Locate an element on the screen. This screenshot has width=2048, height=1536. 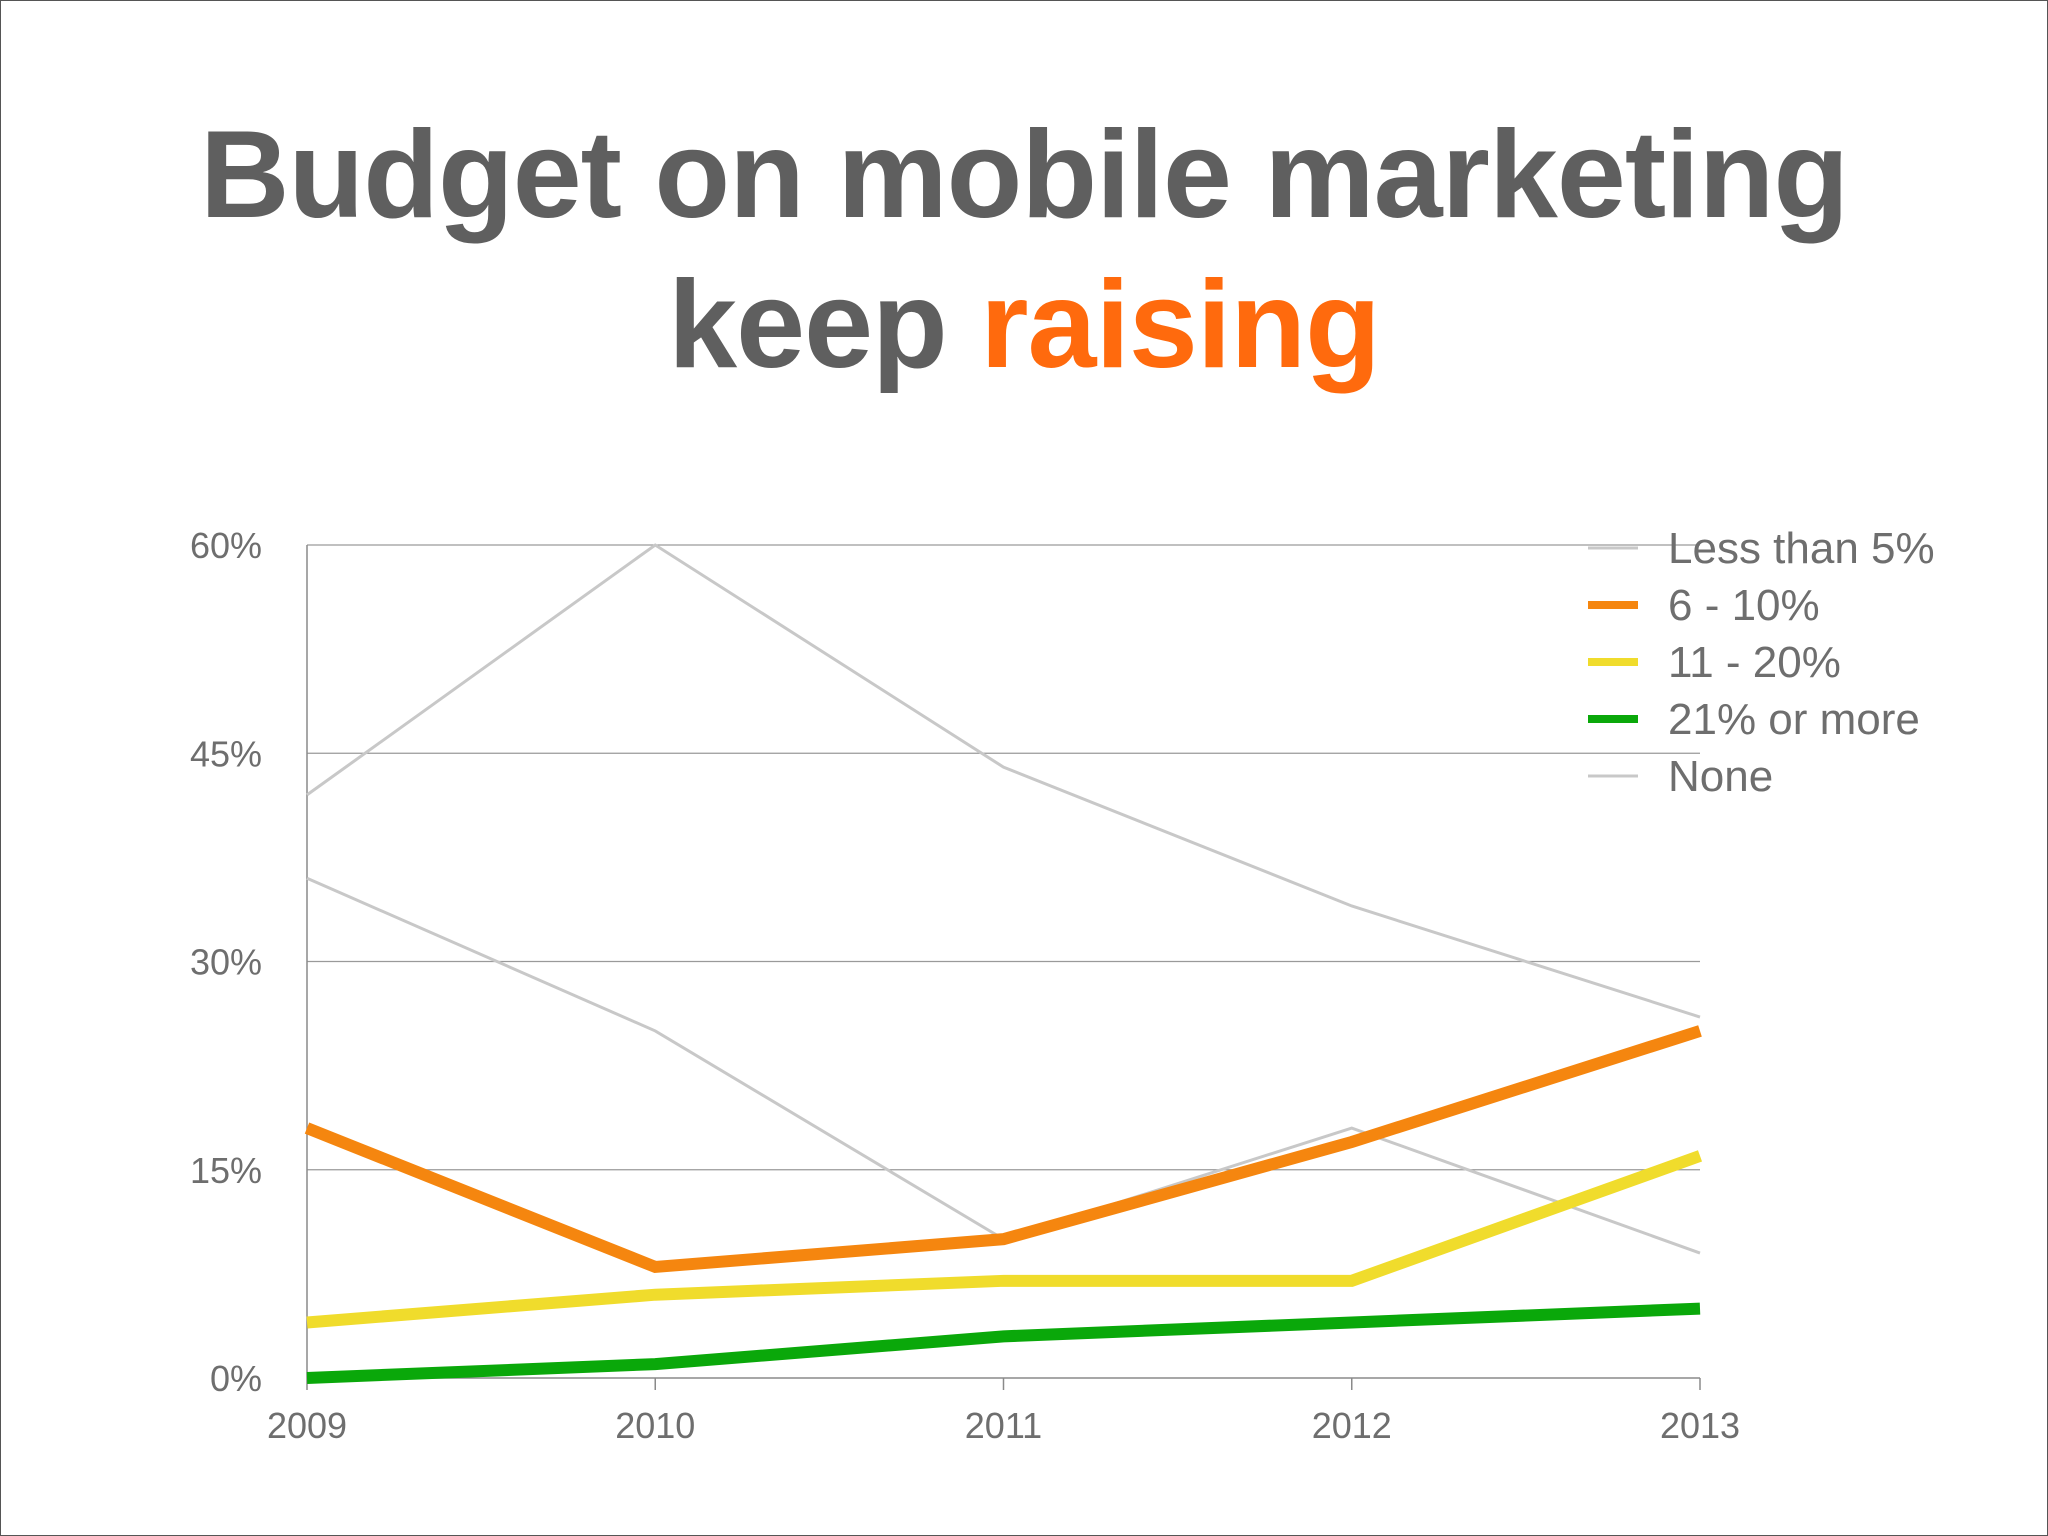
y-tick-label: 60% is located at coordinates (226, 545).